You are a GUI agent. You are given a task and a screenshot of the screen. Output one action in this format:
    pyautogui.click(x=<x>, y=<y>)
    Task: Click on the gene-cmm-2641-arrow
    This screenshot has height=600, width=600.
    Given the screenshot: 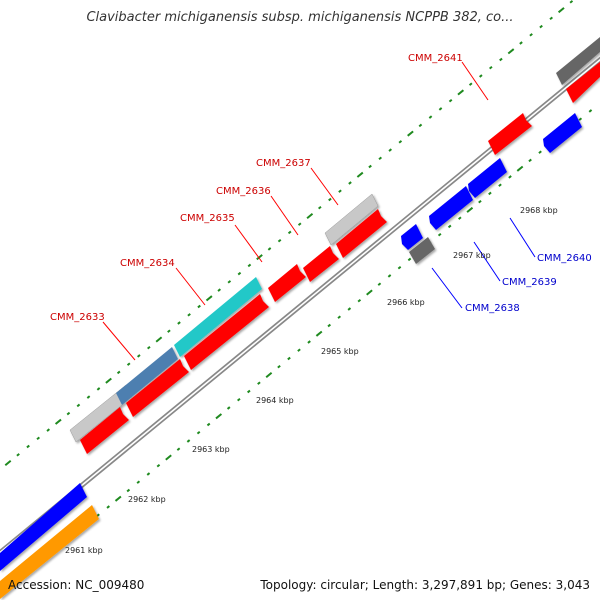 What is the action you would take?
    pyautogui.click(x=510, y=134)
    